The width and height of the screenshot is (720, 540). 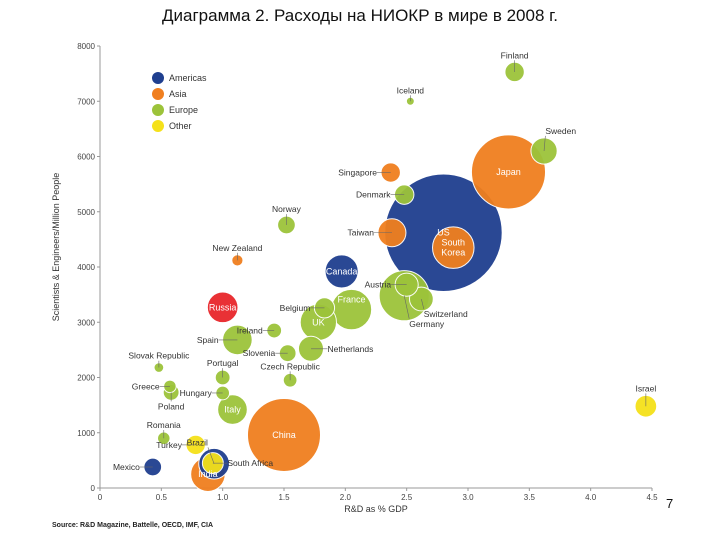 I want to click on label-slovak-republic: Slovak Republic, so click(x=159, y=356).